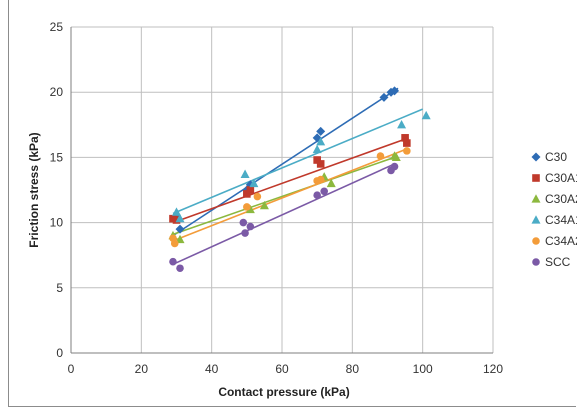  Describe the element at coordinates (212, 369) in the screenshot. I see `x-tick-label: 40` at that location.